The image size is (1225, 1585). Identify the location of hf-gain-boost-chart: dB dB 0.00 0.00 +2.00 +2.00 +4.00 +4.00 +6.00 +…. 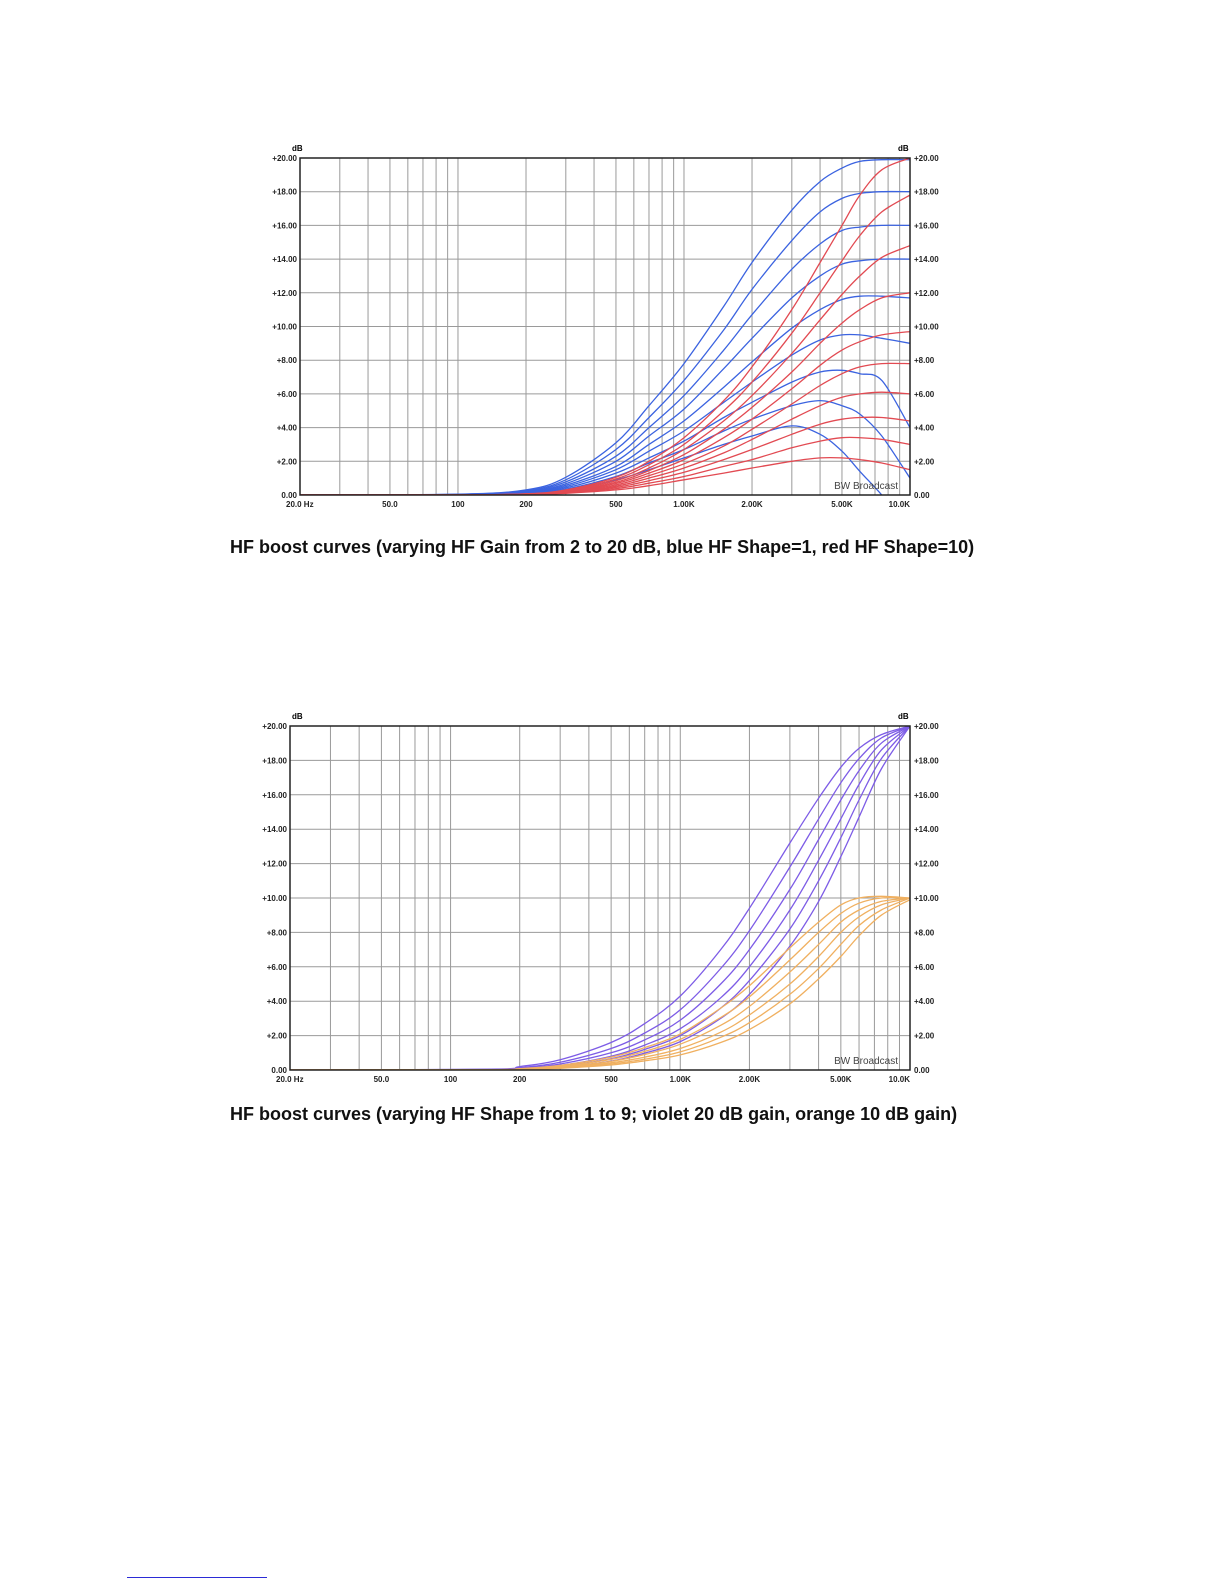
(605, 326).